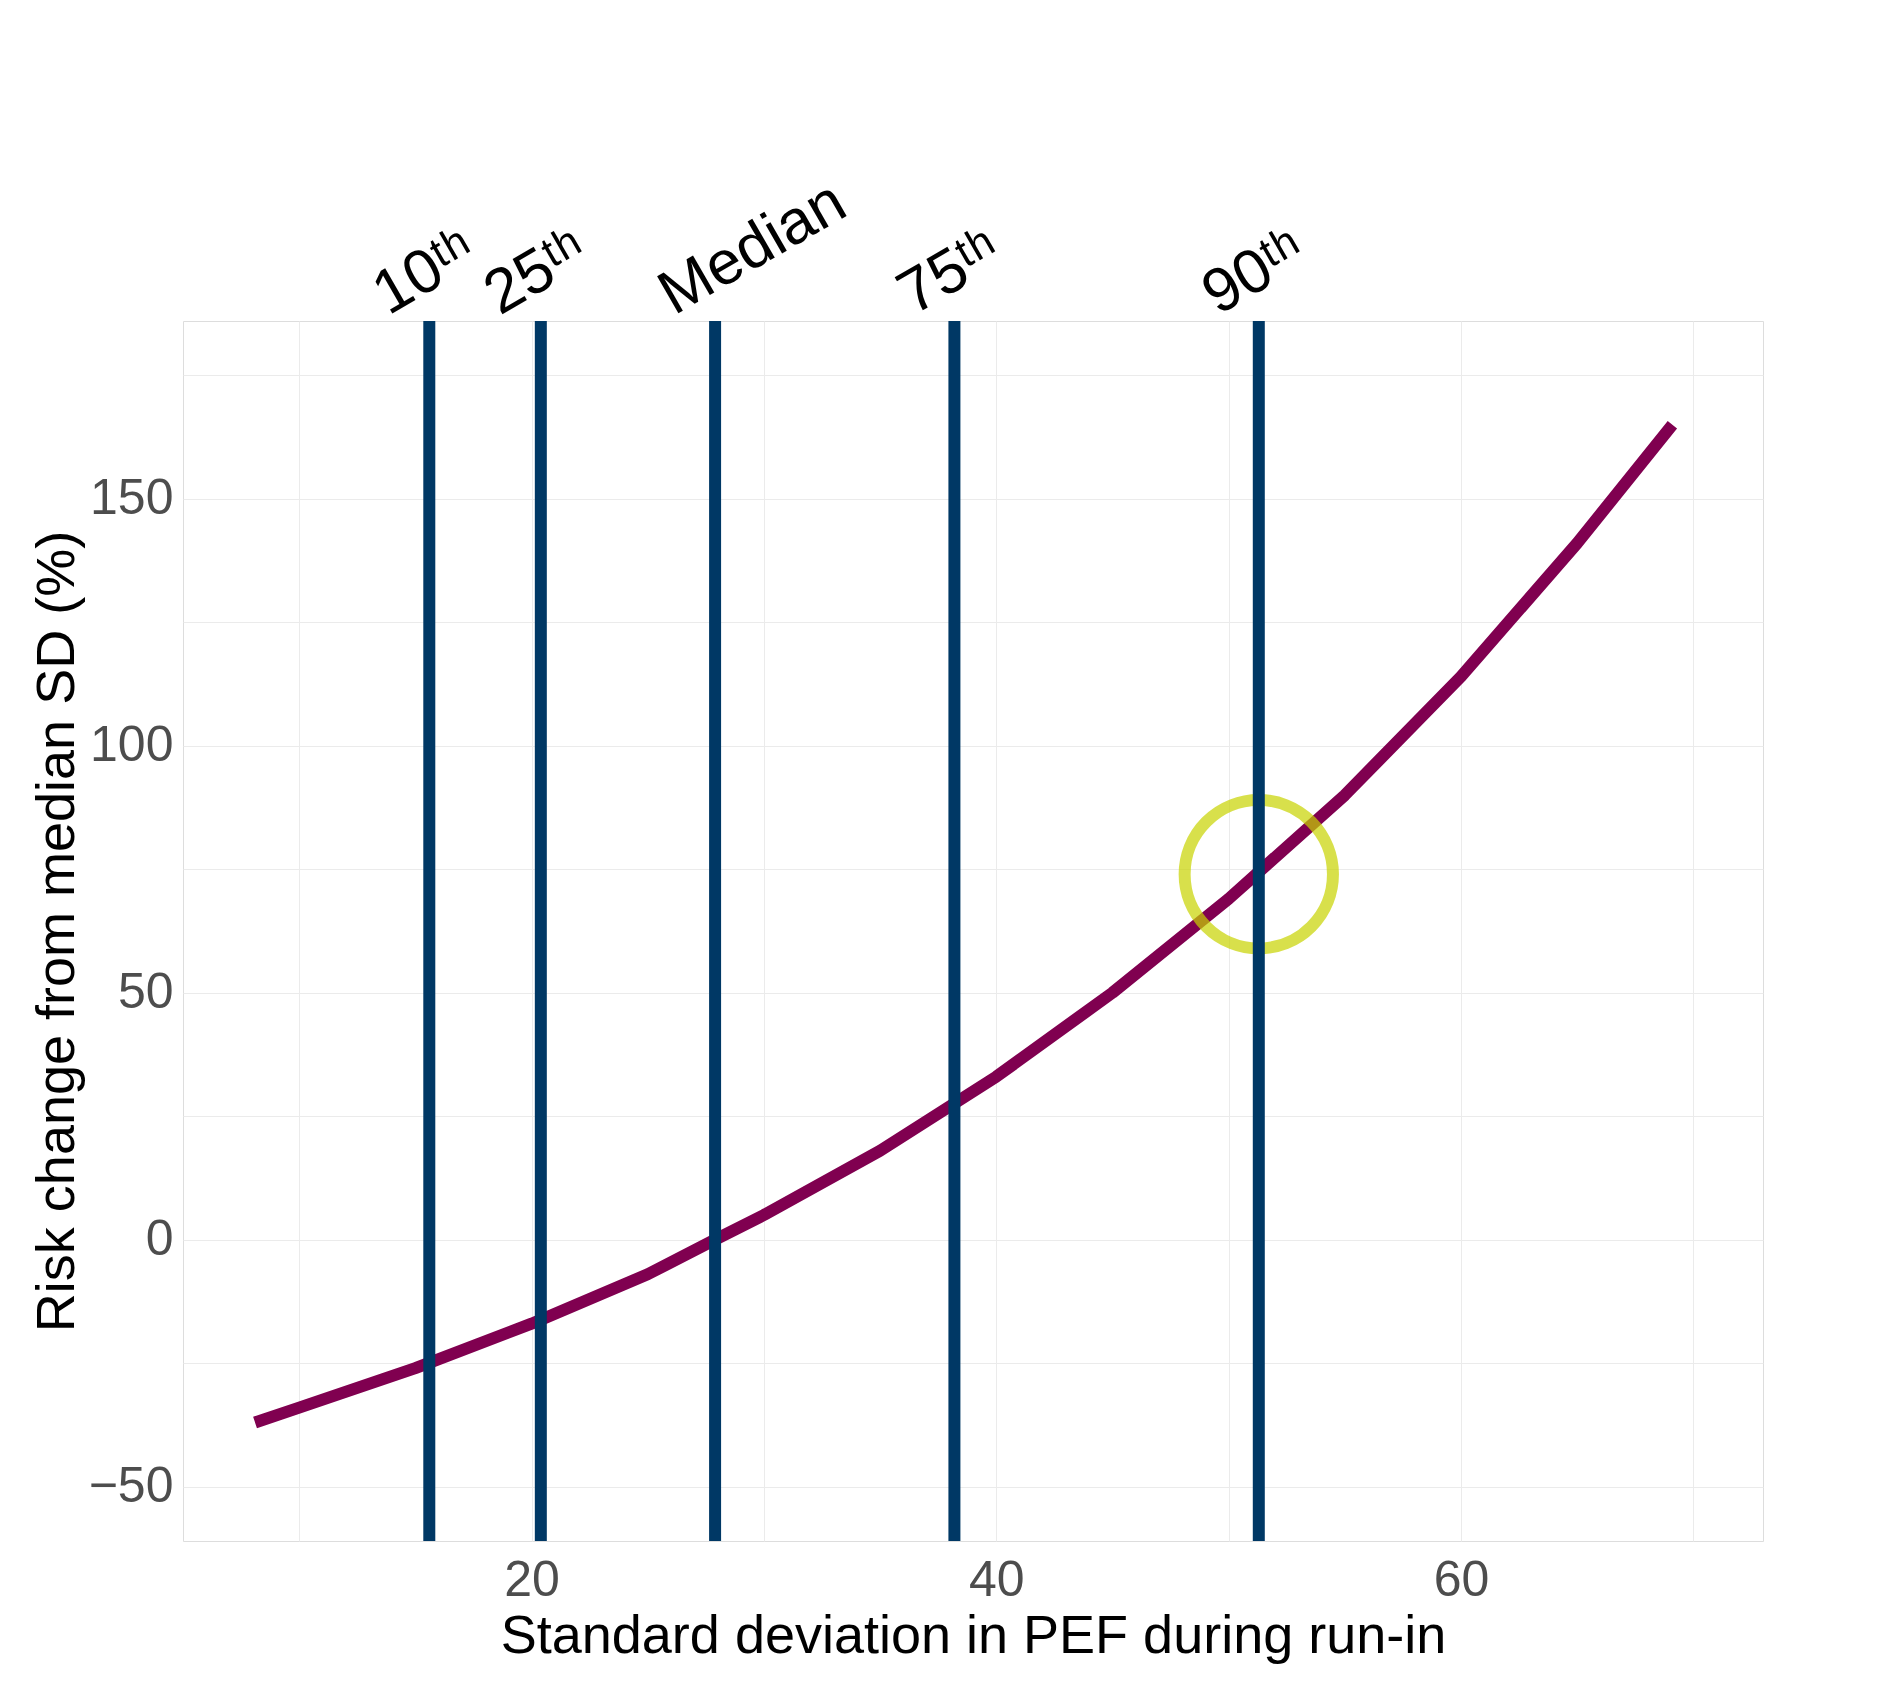  I want to click on y-tick-label: 100, so click(132, 744).